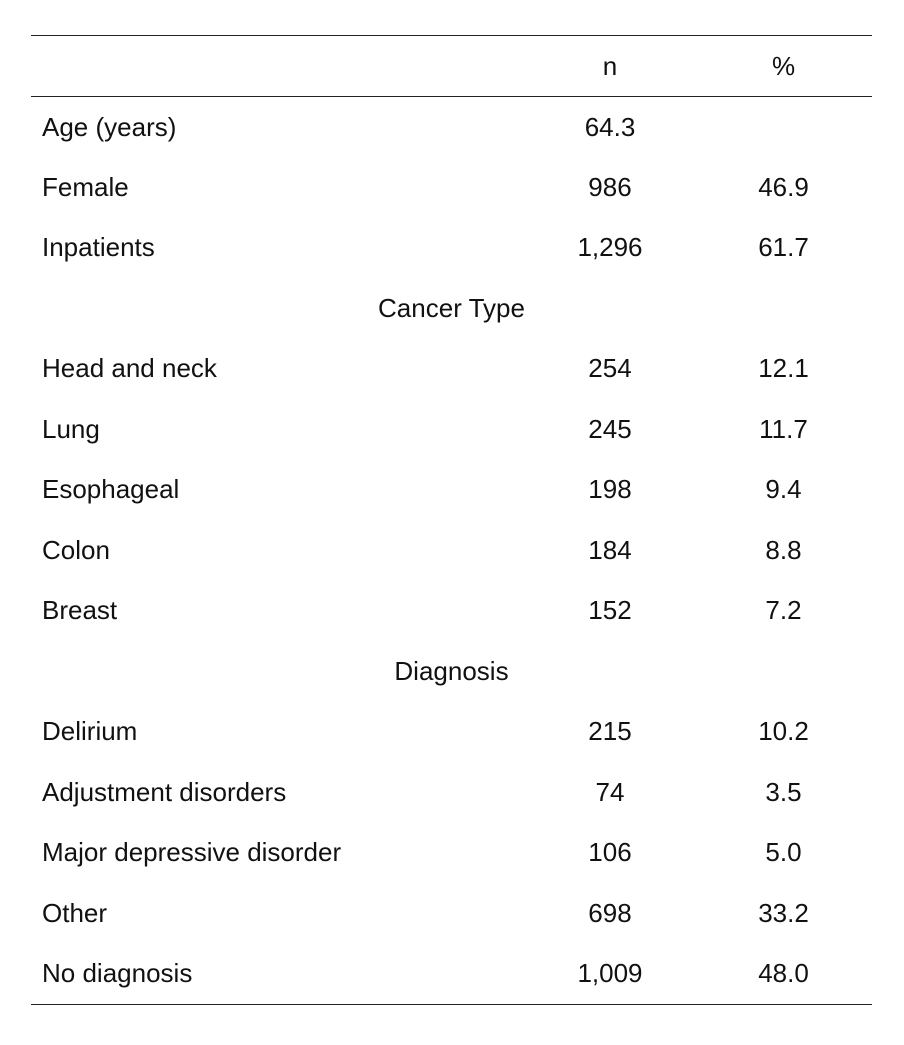 This screenshot has height=1045, width=904. What do you see at coordinates (610, 852) in the screenshot?
I see `row-n-value: 106` at bounding box center [610, 852].